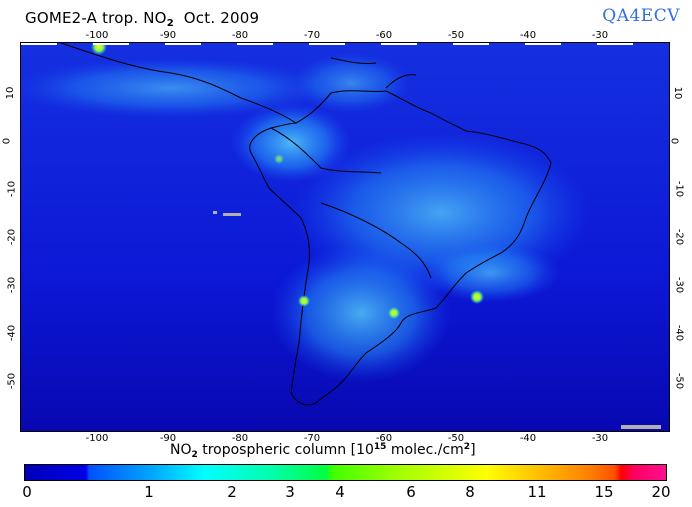 The height and width of the screenshot is (507, 692). Describe the element at coordinates (477, 297) in the screenshot. I see `hotspot-sao-paulo` at that location.